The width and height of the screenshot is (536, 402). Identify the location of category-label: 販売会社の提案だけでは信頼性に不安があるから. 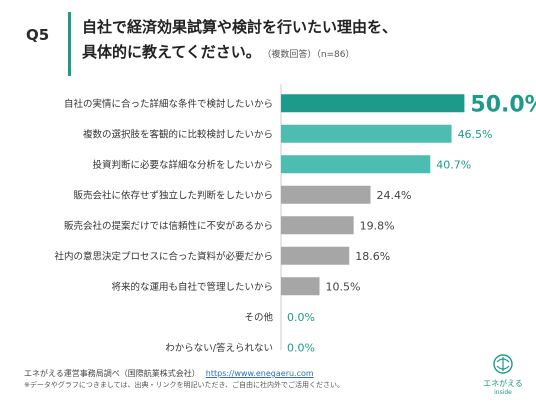
(168, 226).